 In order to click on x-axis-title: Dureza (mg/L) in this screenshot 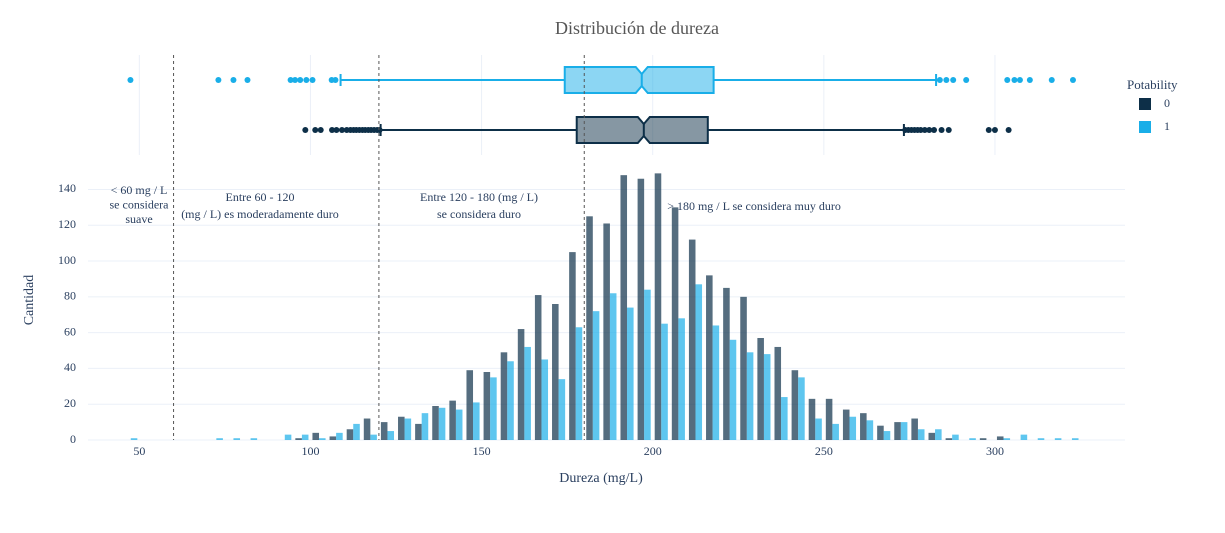, I will do `click(601, 478)`.